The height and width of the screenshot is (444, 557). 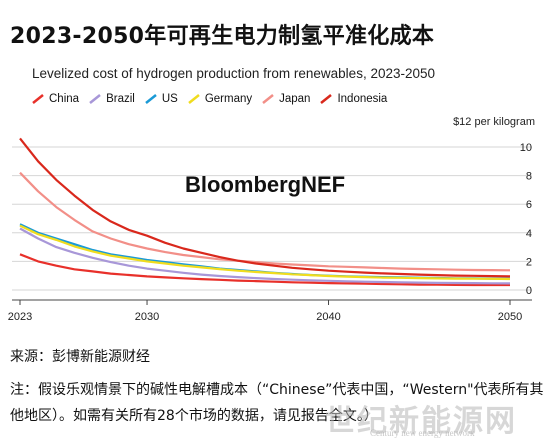 What do you see at coordinates (529, 177) in the screenshot?
I see `y-tick-label: 8` at bounding box center [529, 177].